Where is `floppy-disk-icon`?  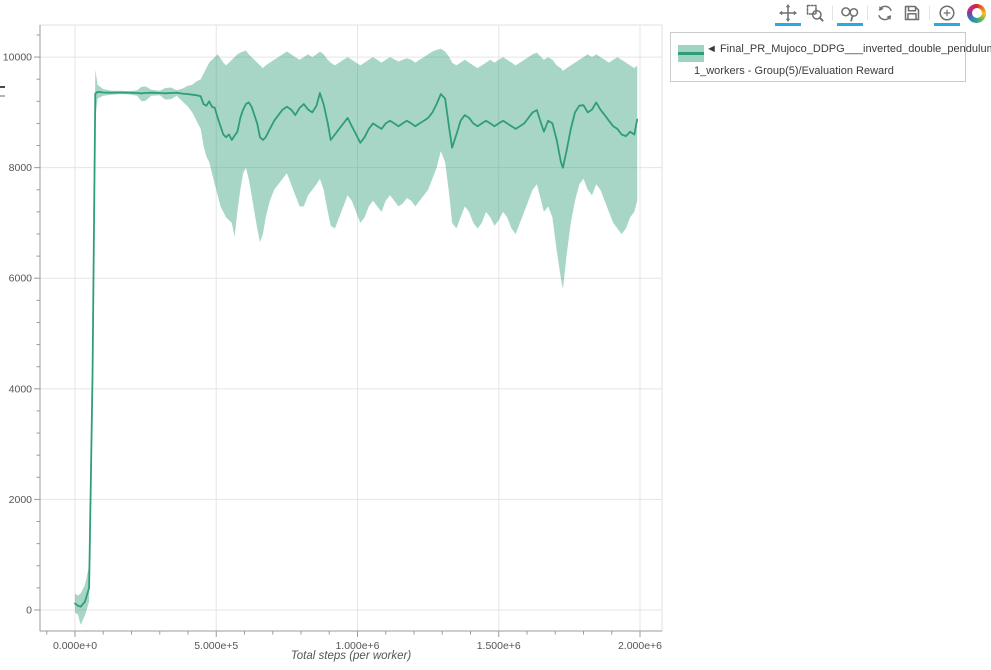
floppy-disk-icon is located at coordinates (912, 13).